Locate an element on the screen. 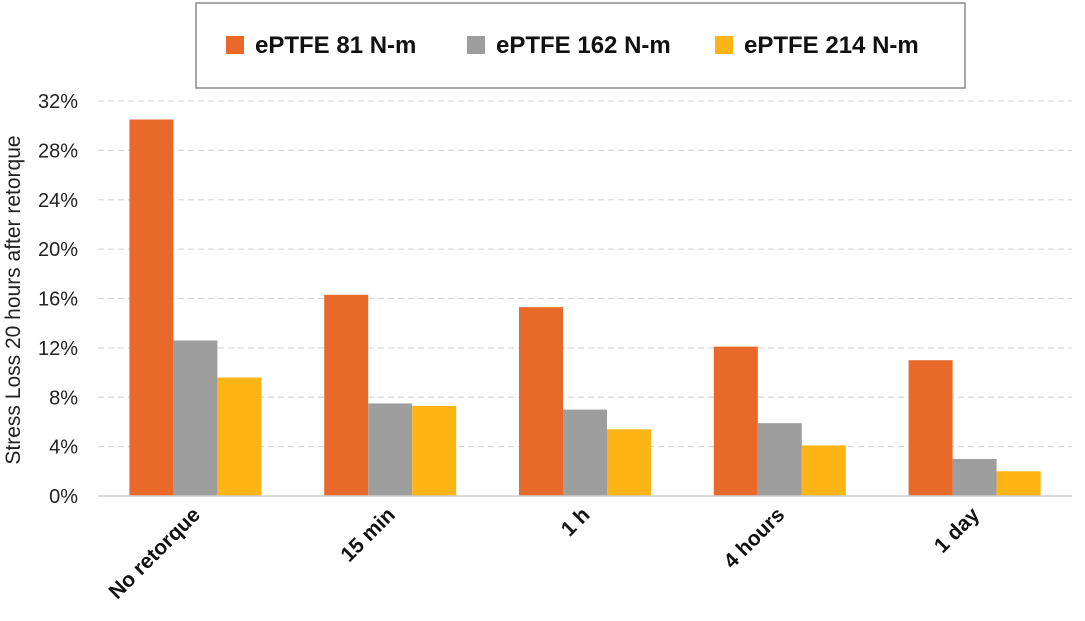 The height and width of the screenshot is (621, 1085). x-category-label: 4 hours is located at coordinates (754, 538).